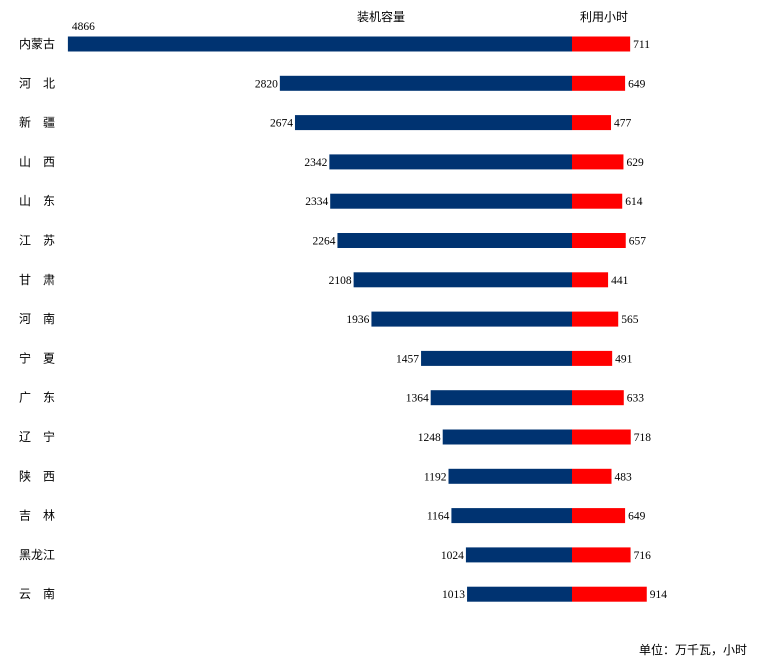 This screenshot has width=763, height=670. Describe the element at coordinates (417, 399) in the screenshot. I see `capacity-value-label: 1364` at that location.